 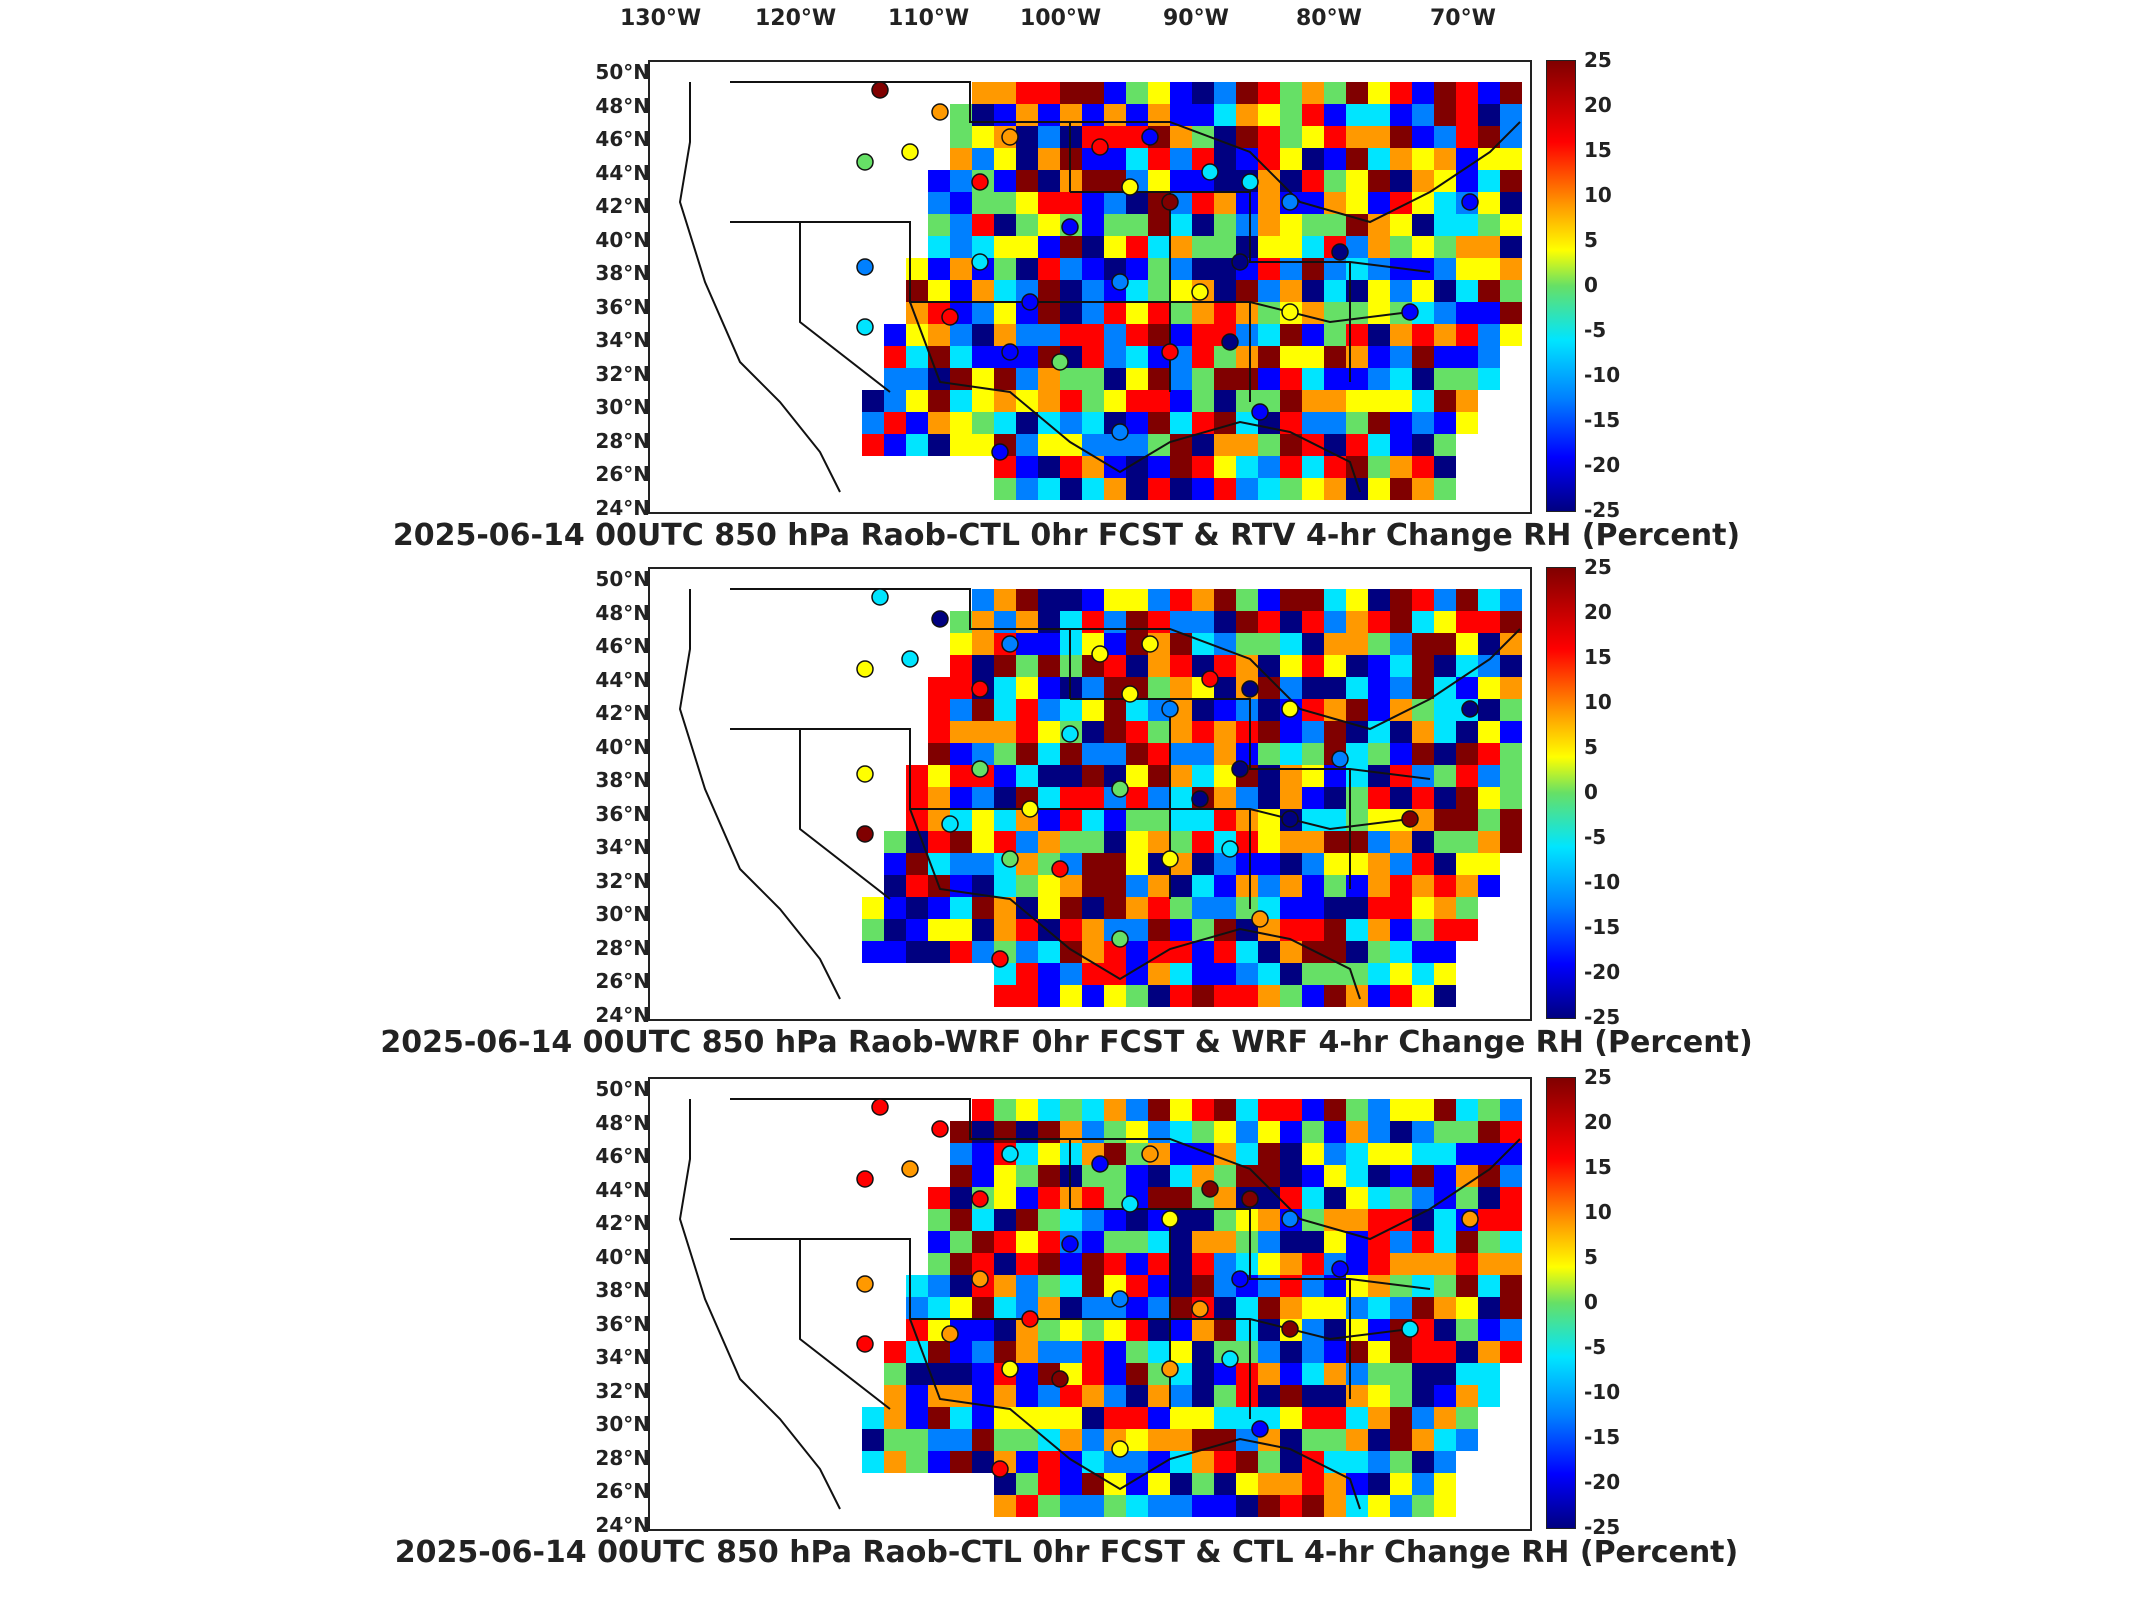 What do you see at coordinates (622, 306) in the screenshot?
I see `lat-label: 36°N` at bounding box center [622, 306].